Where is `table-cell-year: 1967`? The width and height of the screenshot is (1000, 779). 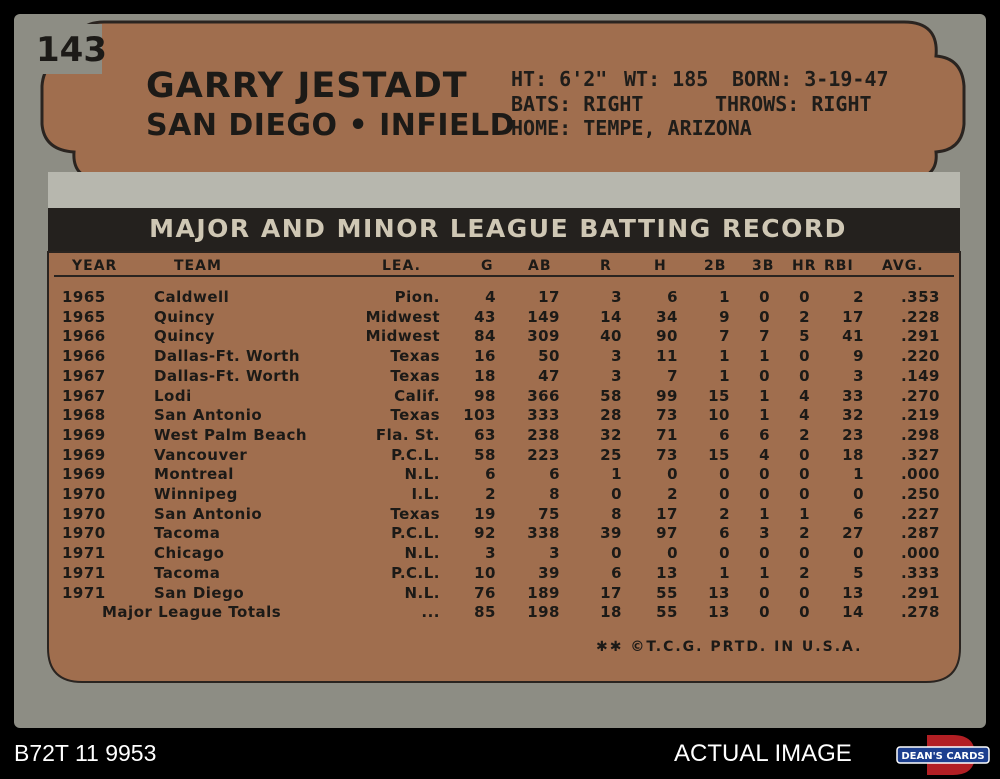 table-cell-year: 1967 is located at coordinates (84, 375).